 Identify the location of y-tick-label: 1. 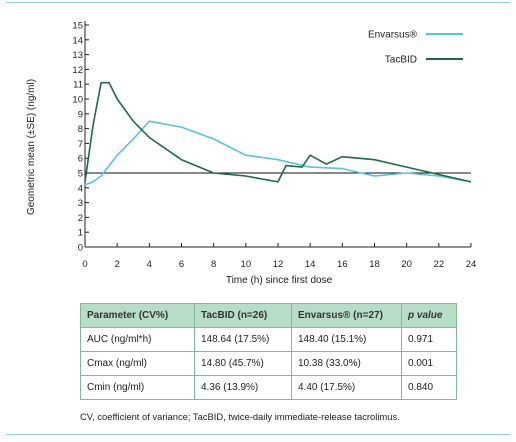
(80, 233).